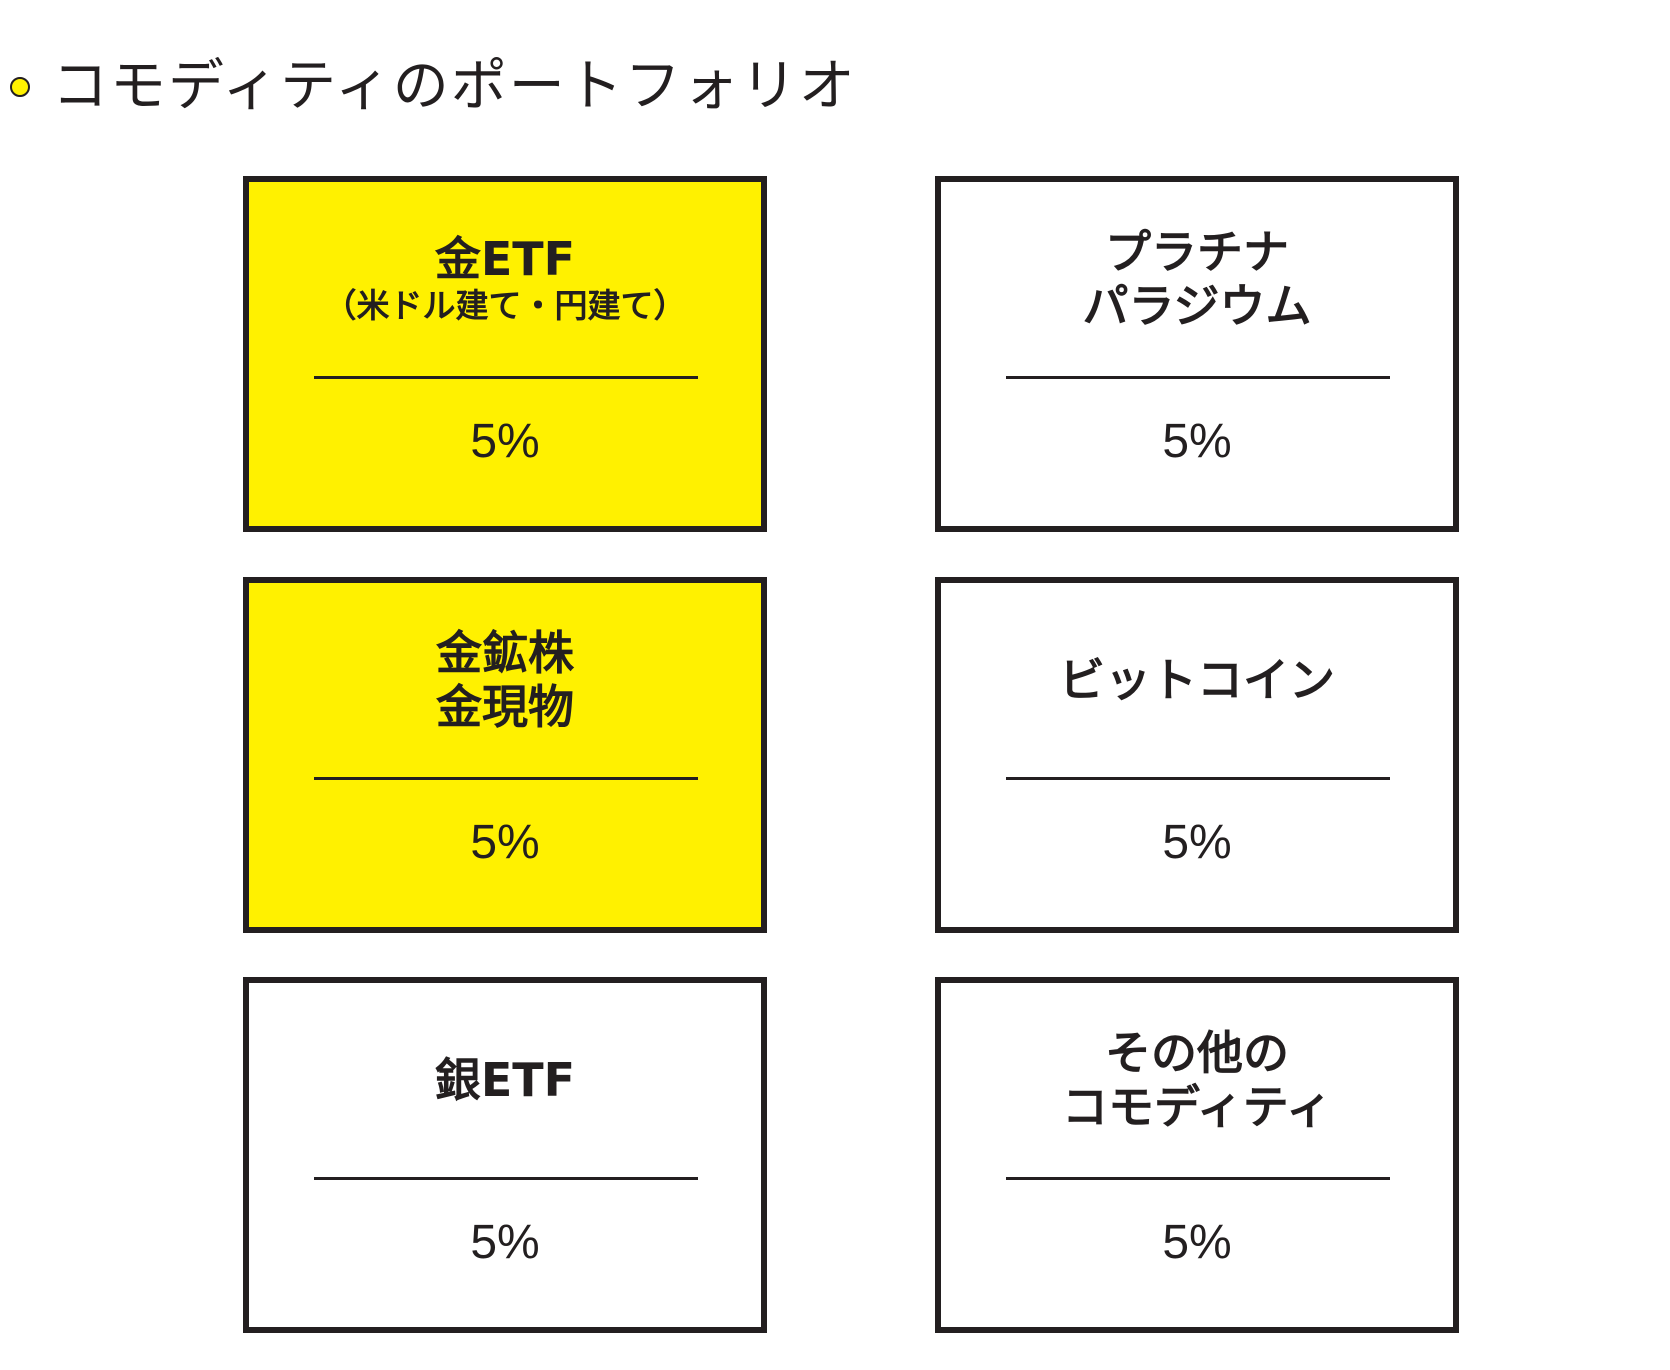 This screenshot has height=1370, width=1670. I want to click on card-gold-mining-physical: 金鉱株 金現物 5%, so click(505, 755).